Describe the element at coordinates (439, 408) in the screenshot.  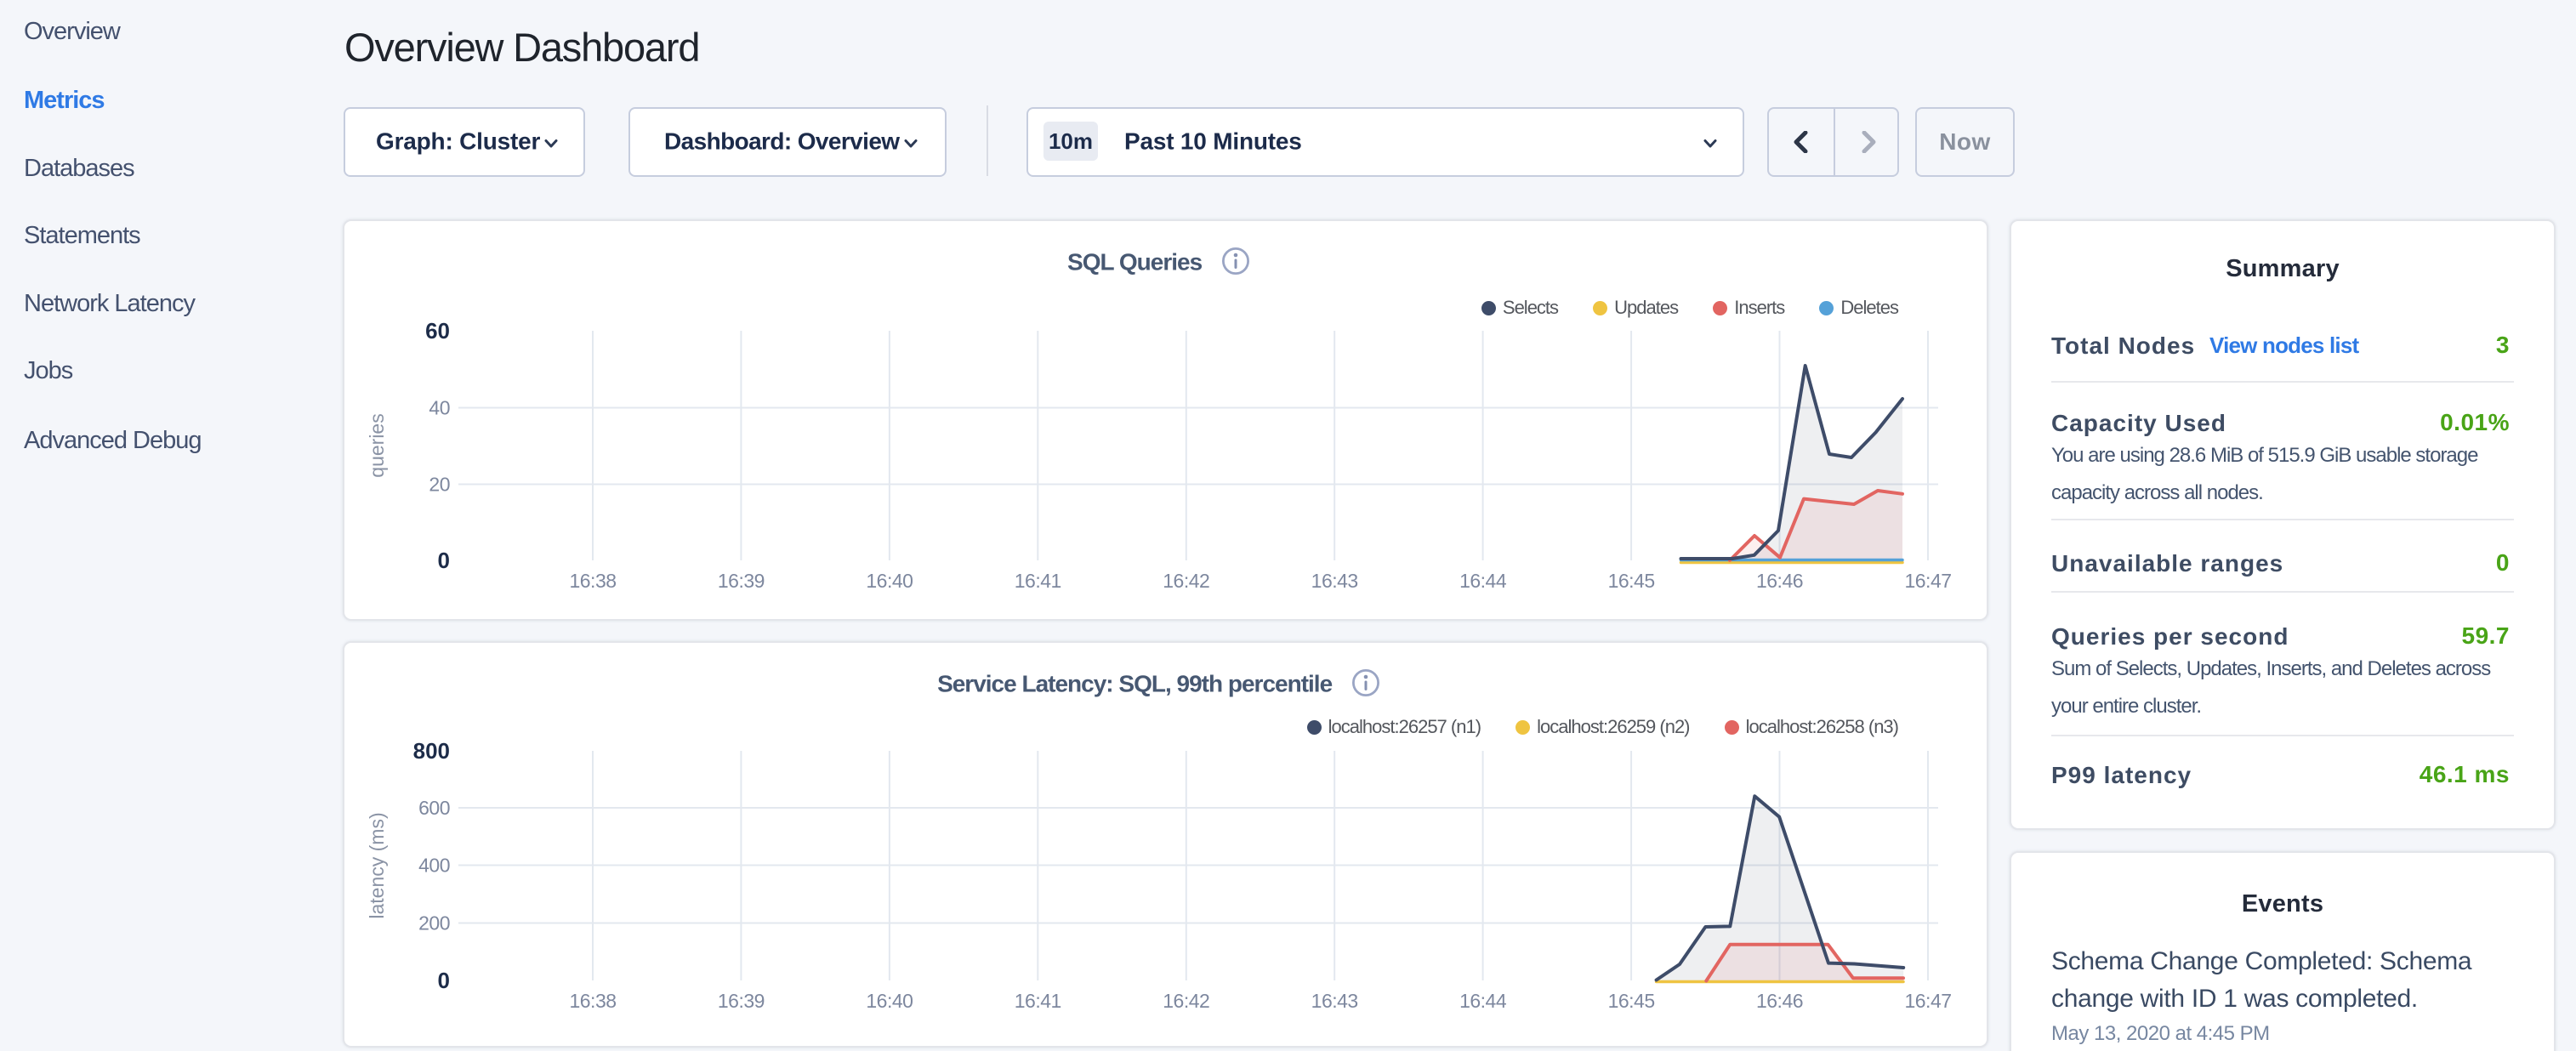
I see `svg-text: 40` at that location.